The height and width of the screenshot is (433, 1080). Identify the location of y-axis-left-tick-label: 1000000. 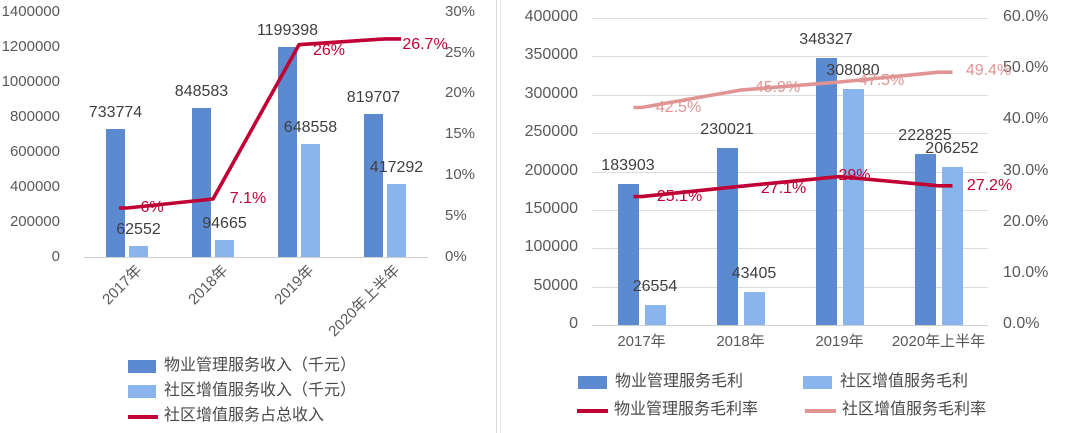
(30, 81).